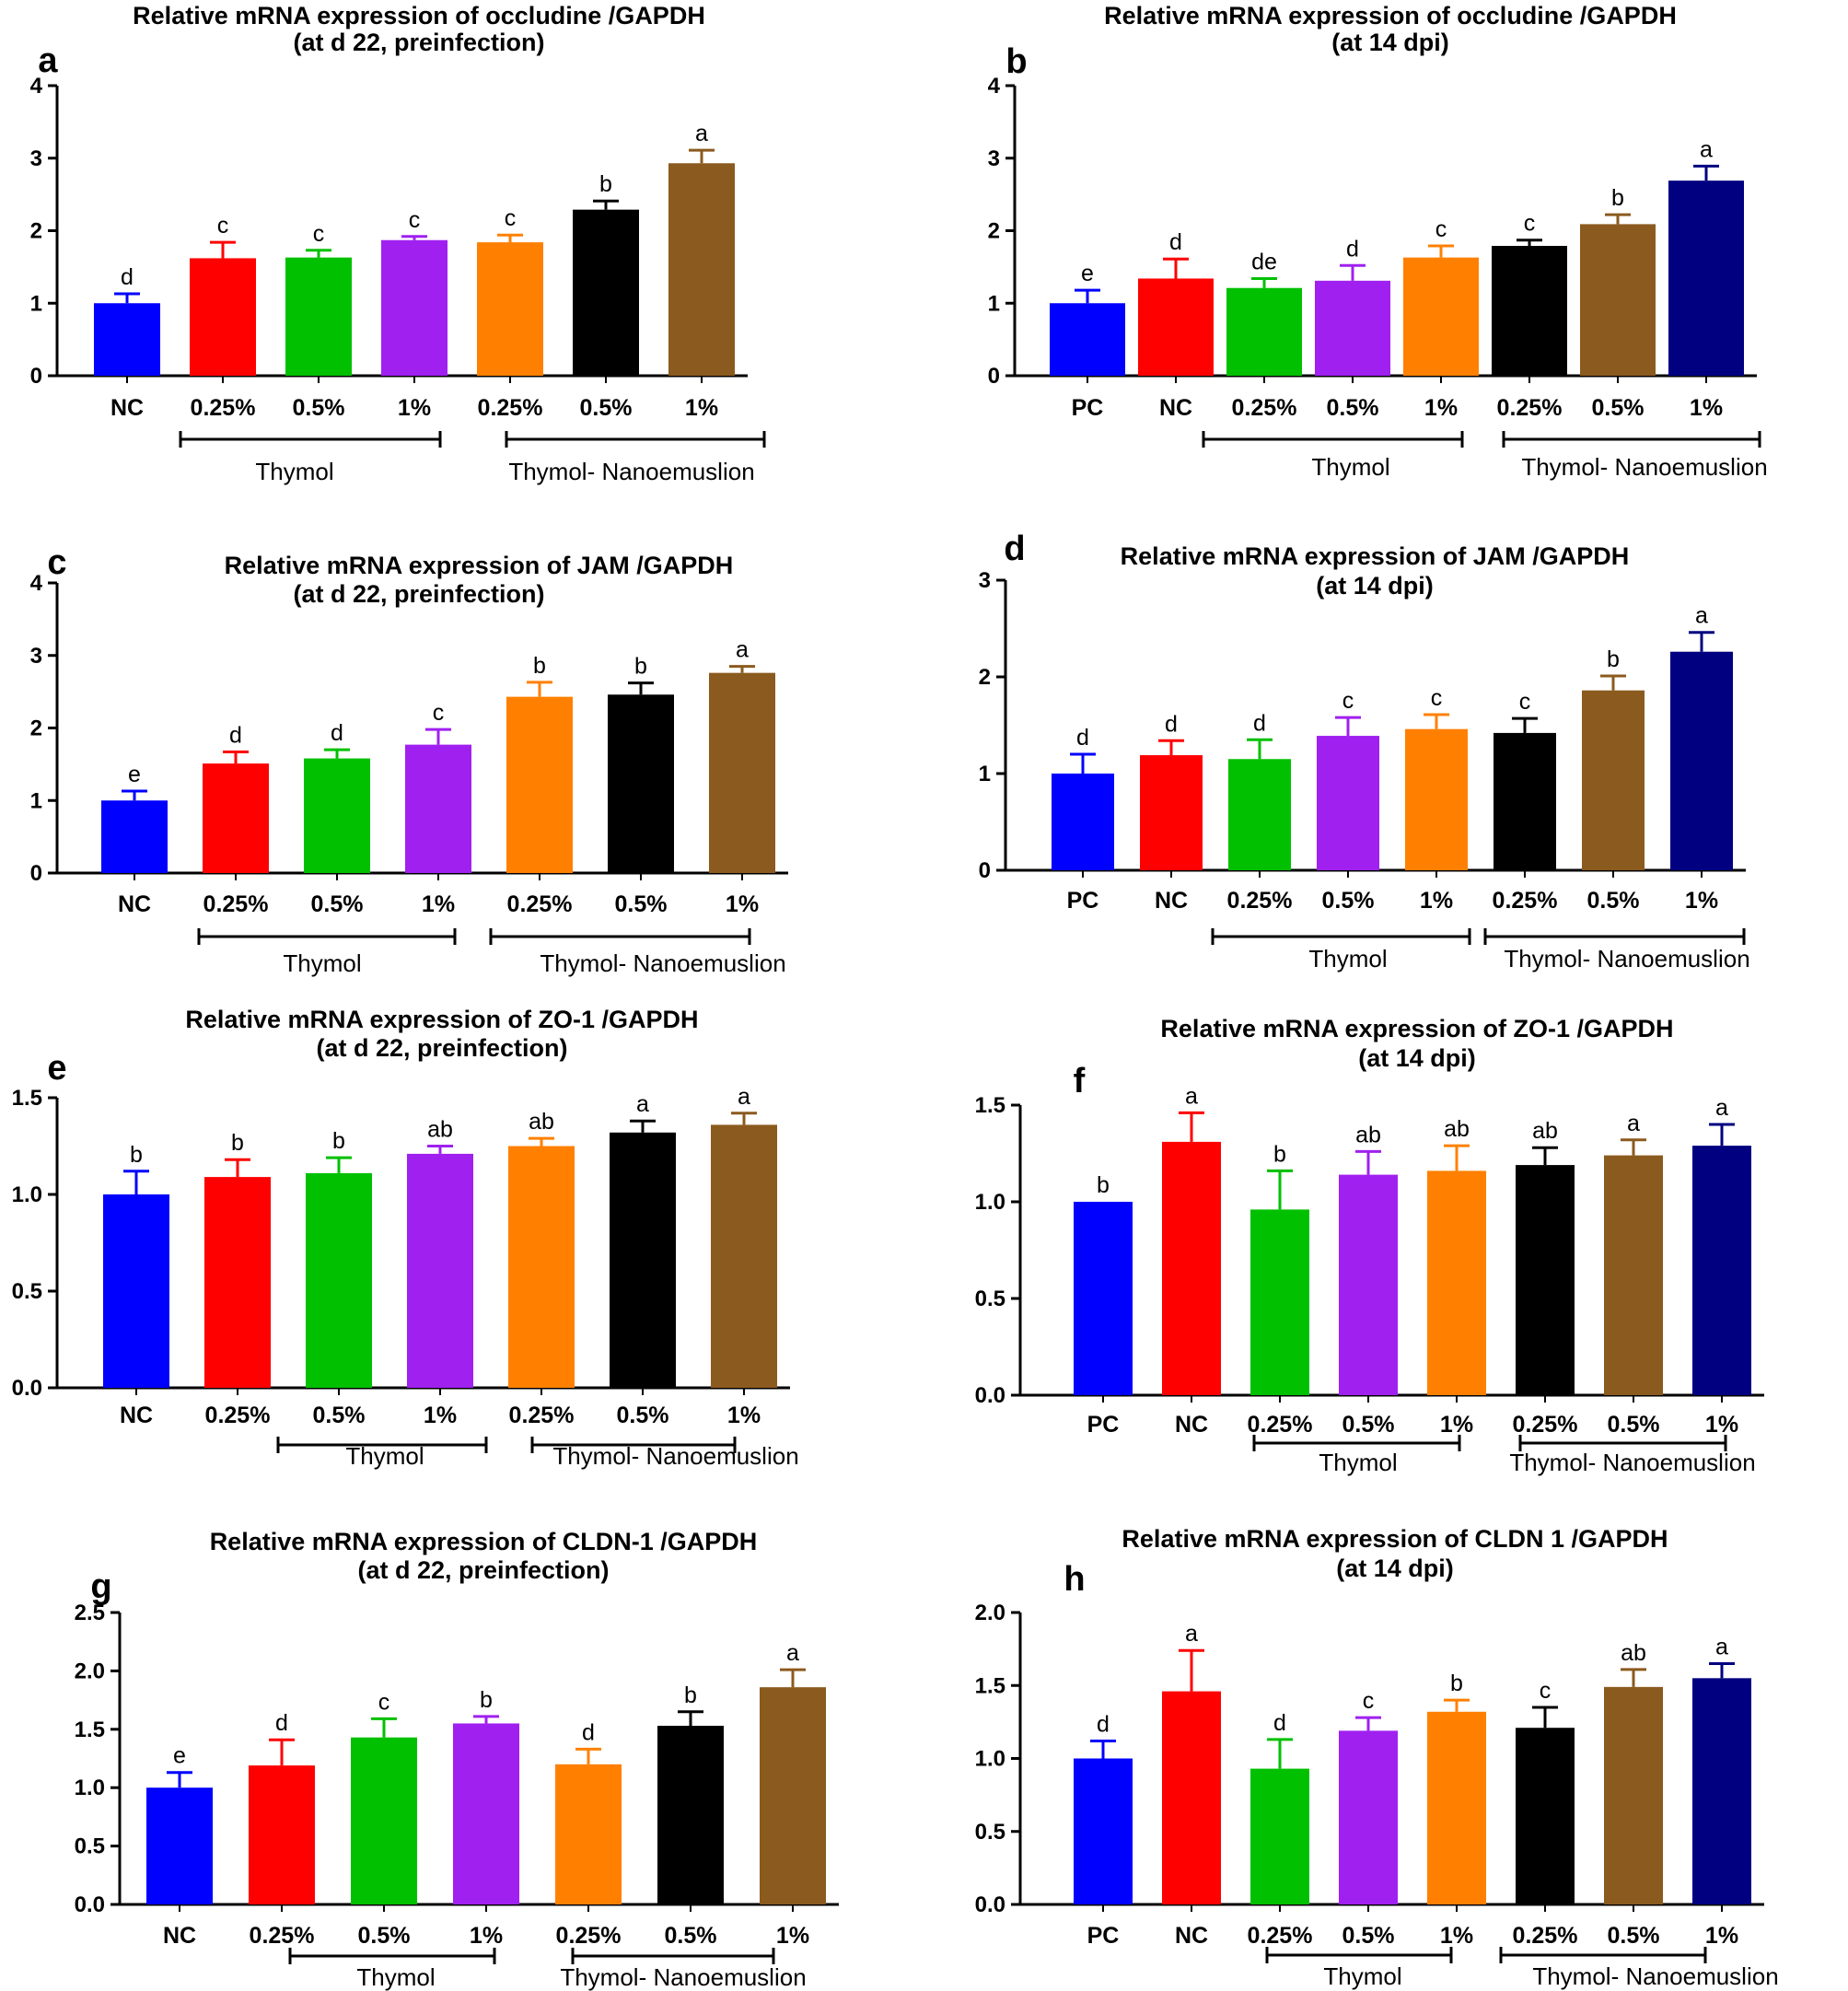 Image resolution: width=1848 pixels, height=1991 pixels. I want to click on panel-e-category-label: 1%, so click(440, 1415).